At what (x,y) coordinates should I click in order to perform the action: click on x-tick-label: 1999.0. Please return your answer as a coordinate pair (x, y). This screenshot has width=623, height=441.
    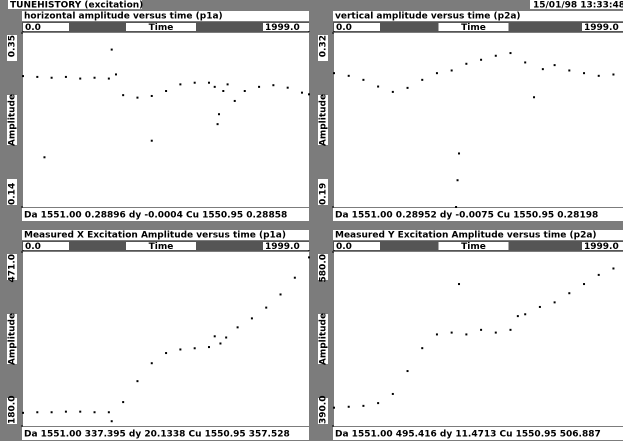
    Looking at the image, I should click on (282, 247).